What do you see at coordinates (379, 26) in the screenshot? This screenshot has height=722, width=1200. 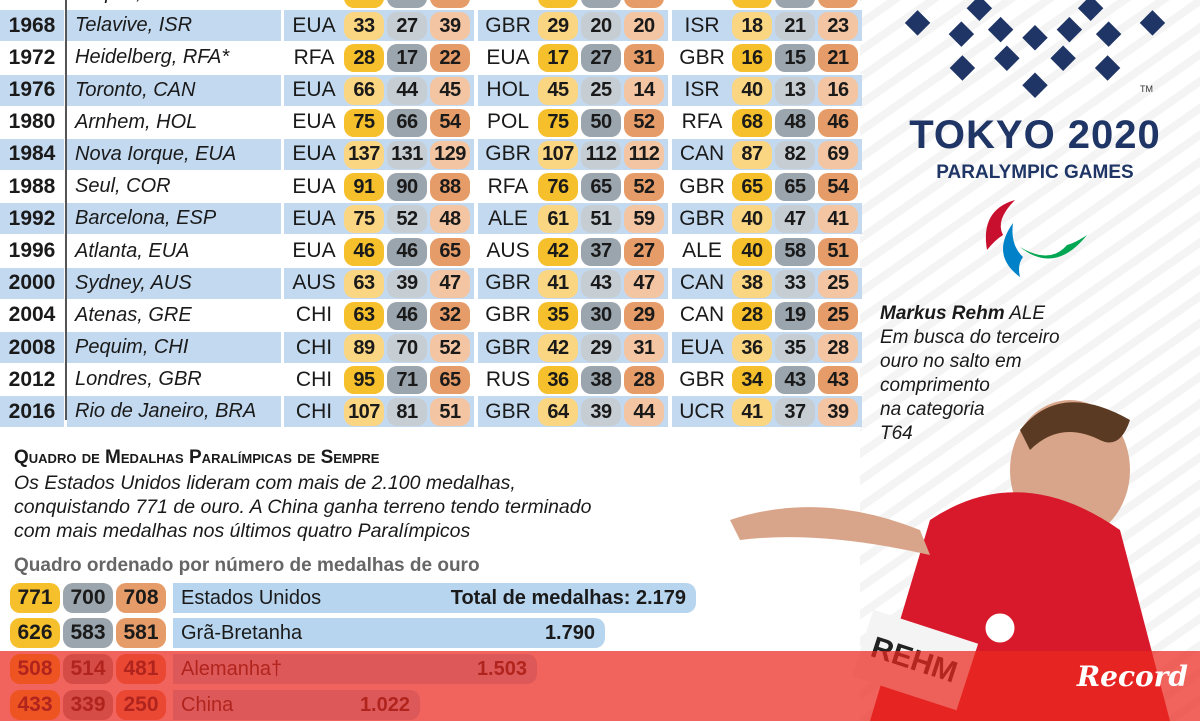 I see `podium-place-1: EUA 33 27 39` at bounding box center [379, 26].